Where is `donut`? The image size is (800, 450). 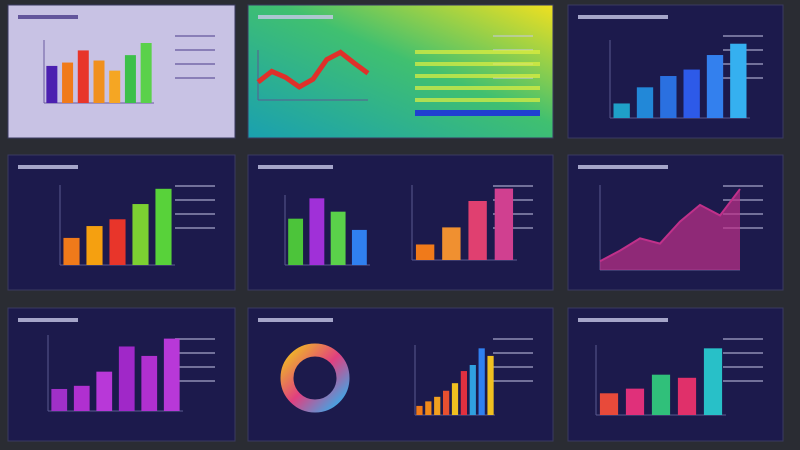
donut is located at coordinates (315, 378).